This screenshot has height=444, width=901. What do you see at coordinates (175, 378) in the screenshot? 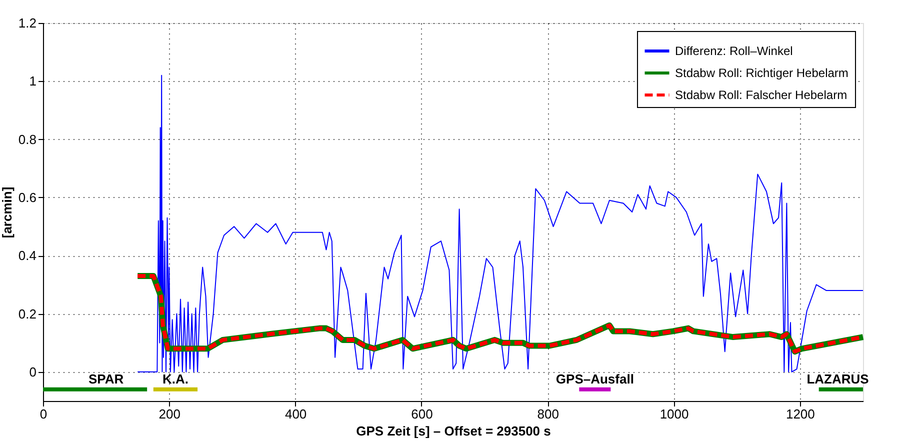
I see `annotation: K.A.` at bounding box center [175, 378].